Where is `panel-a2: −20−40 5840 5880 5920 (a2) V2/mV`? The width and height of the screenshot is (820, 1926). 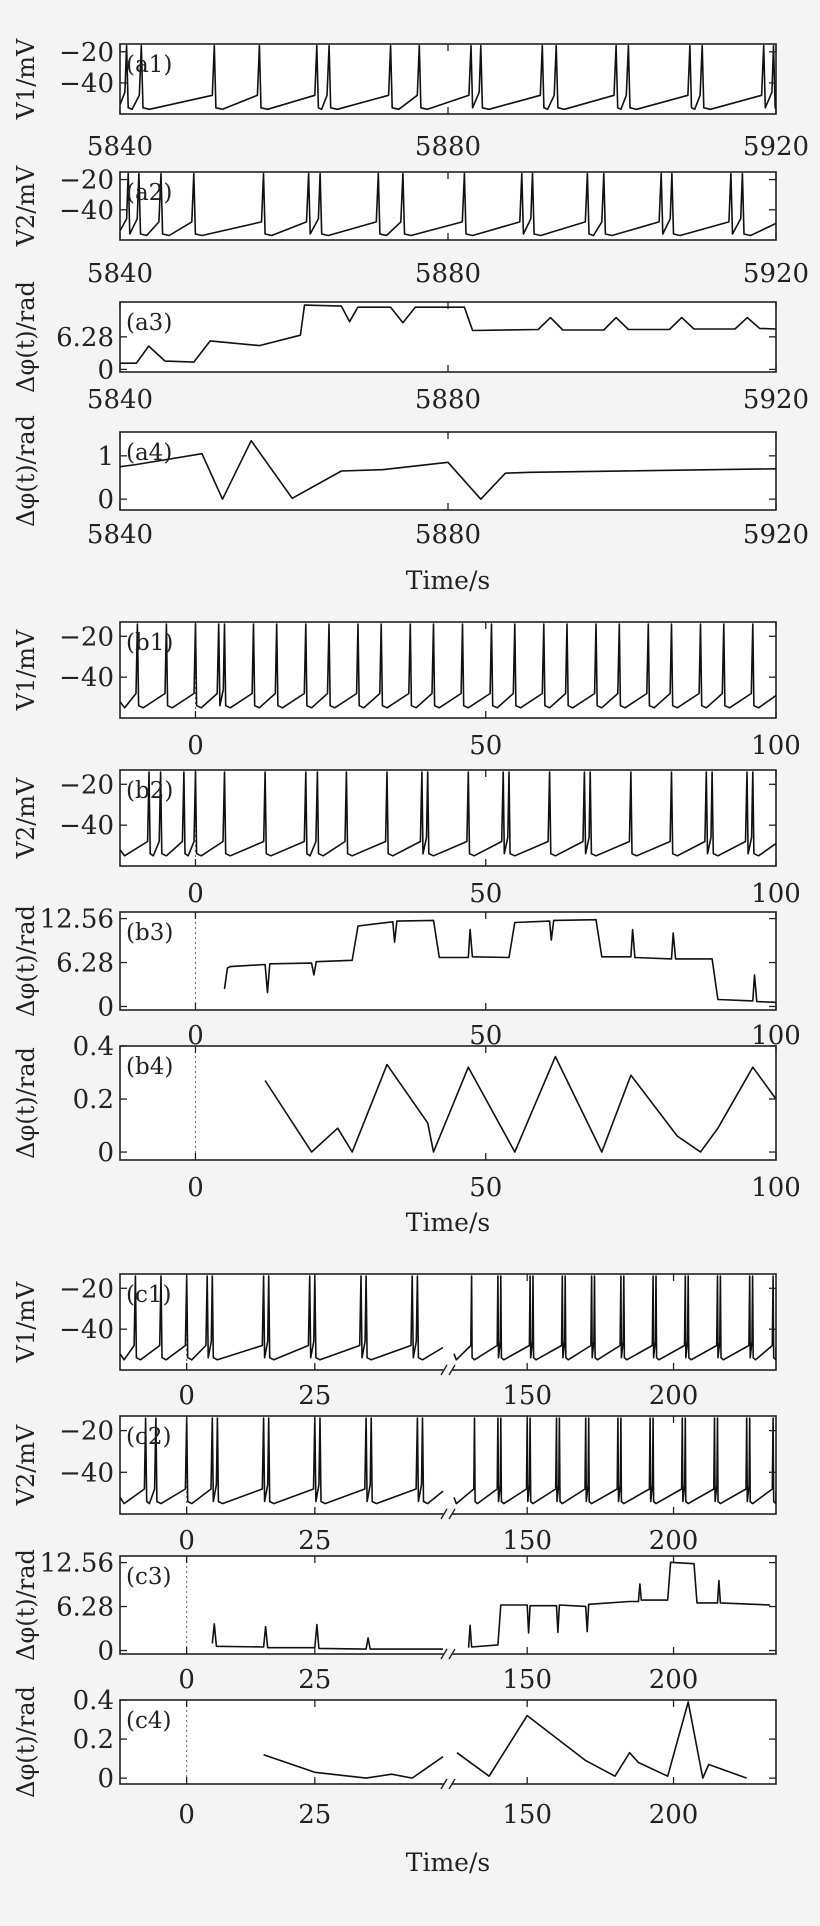 panel-a2: −20−40 5840 5880 5920 (a2) V2/mV is located at coordinates (410, 227).